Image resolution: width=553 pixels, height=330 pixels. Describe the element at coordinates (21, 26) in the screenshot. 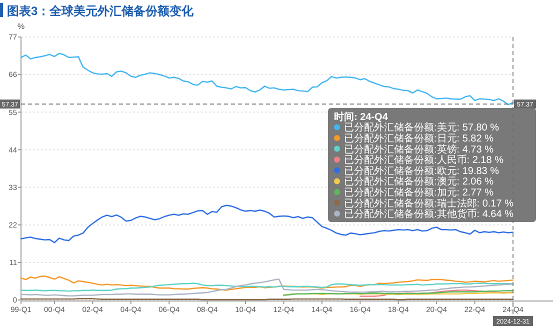

I see `y-axis-title: %` at that location.